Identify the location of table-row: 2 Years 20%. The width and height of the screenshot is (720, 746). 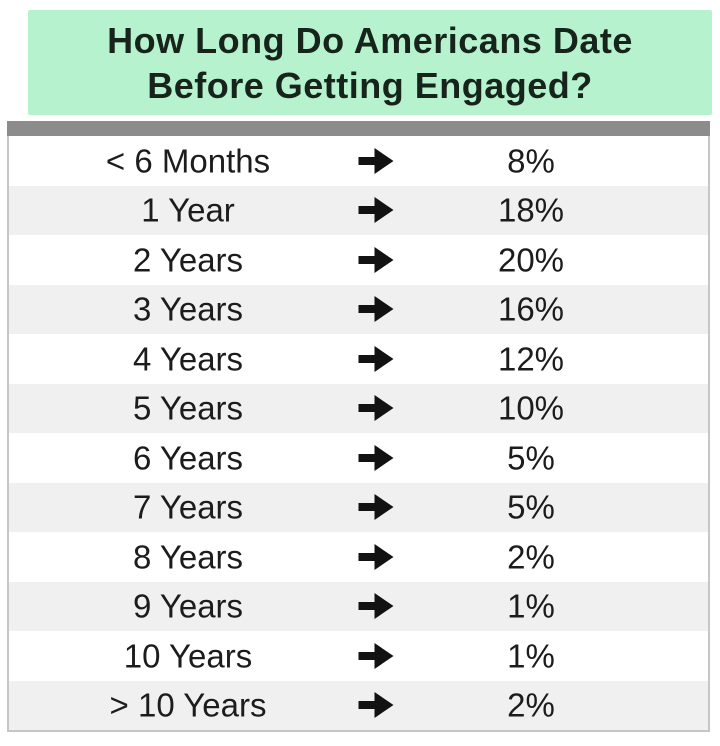
(358, 260).